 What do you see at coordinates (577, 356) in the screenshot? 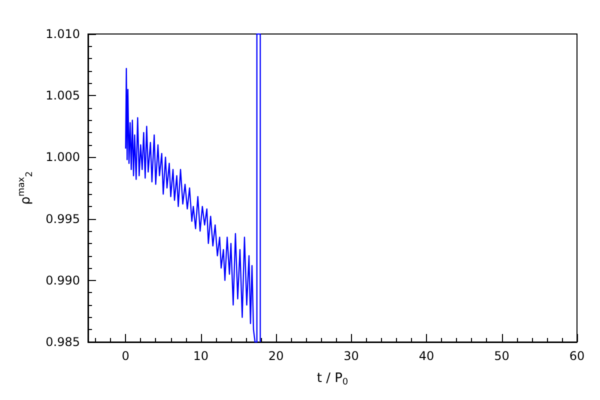
I see `x-tick-label: 60` at bounding box center [577, 356].